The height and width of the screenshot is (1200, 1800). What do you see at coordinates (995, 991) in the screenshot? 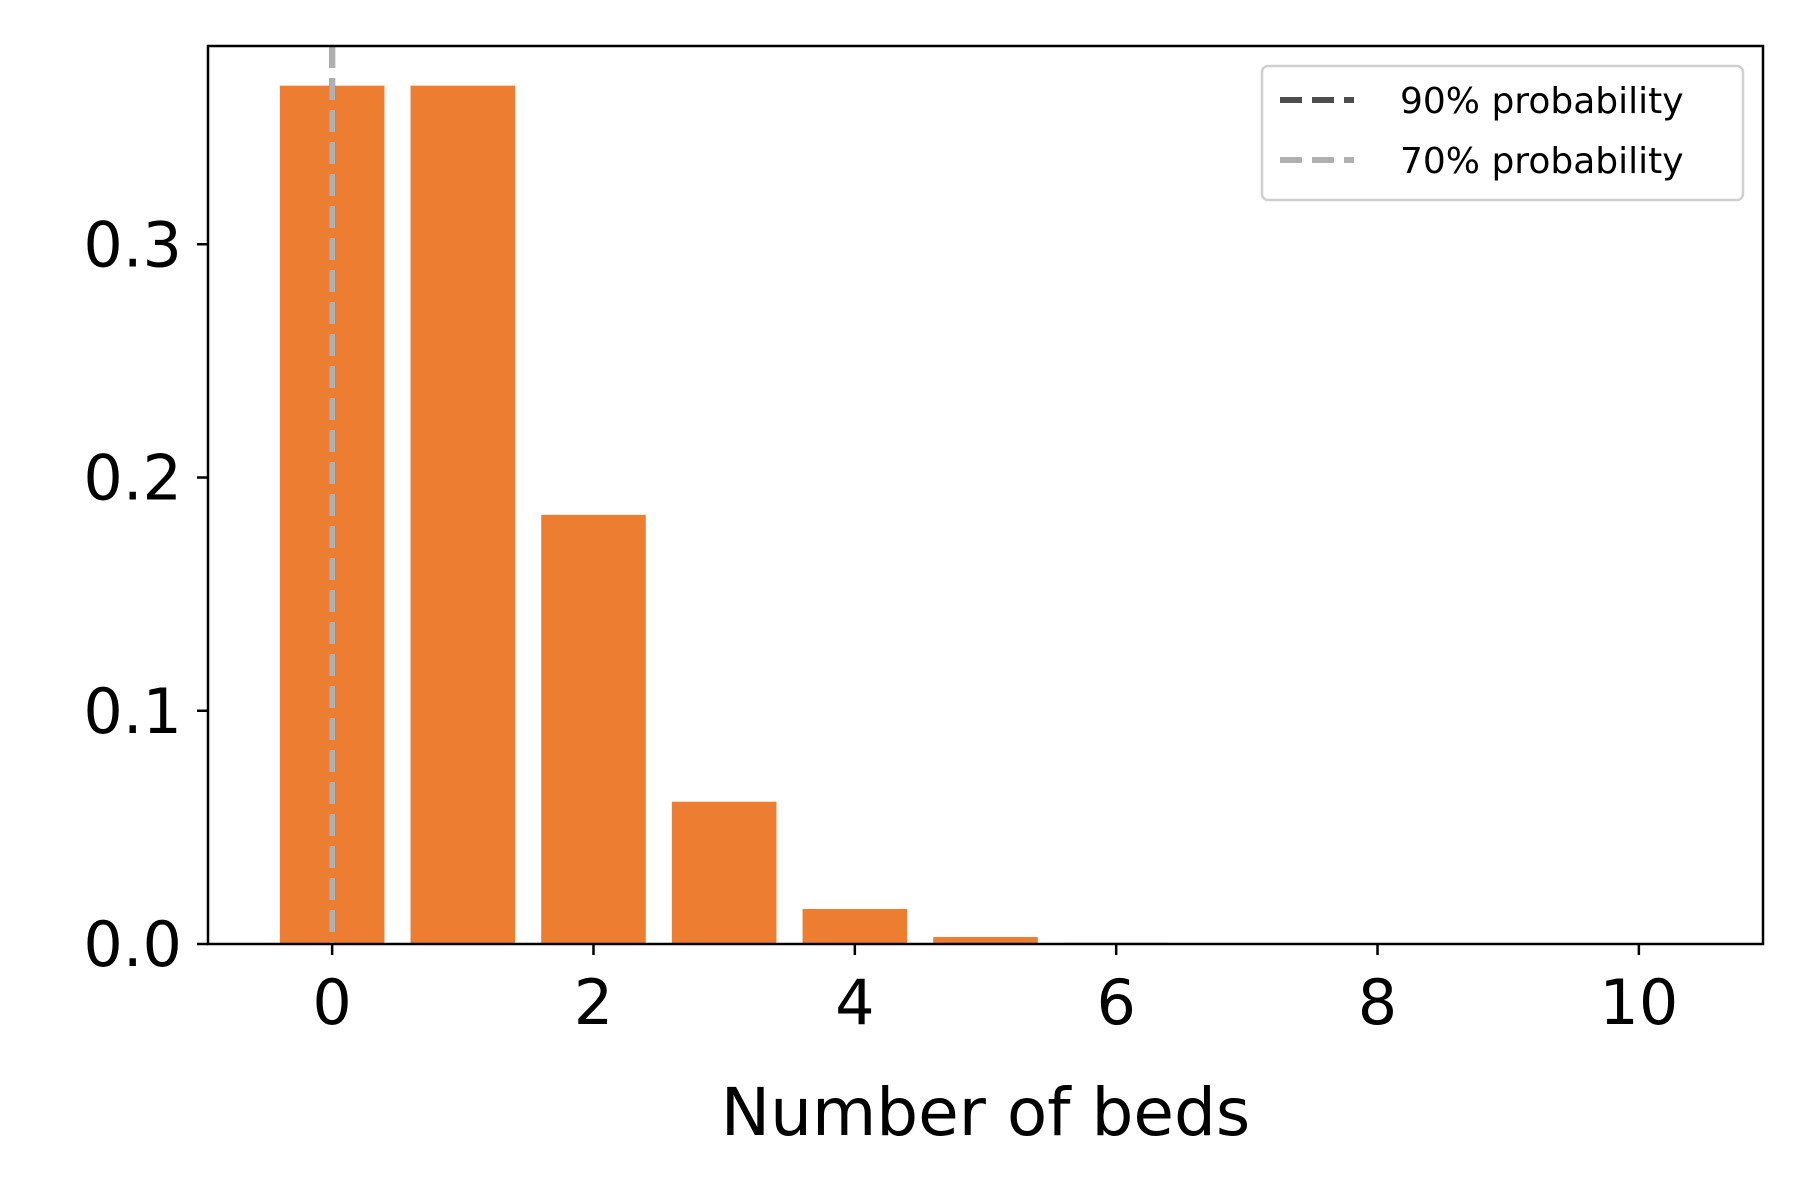
I see `x-axis-ticks: 0 2 4 6 8 10` at bounding box center [995, 991].